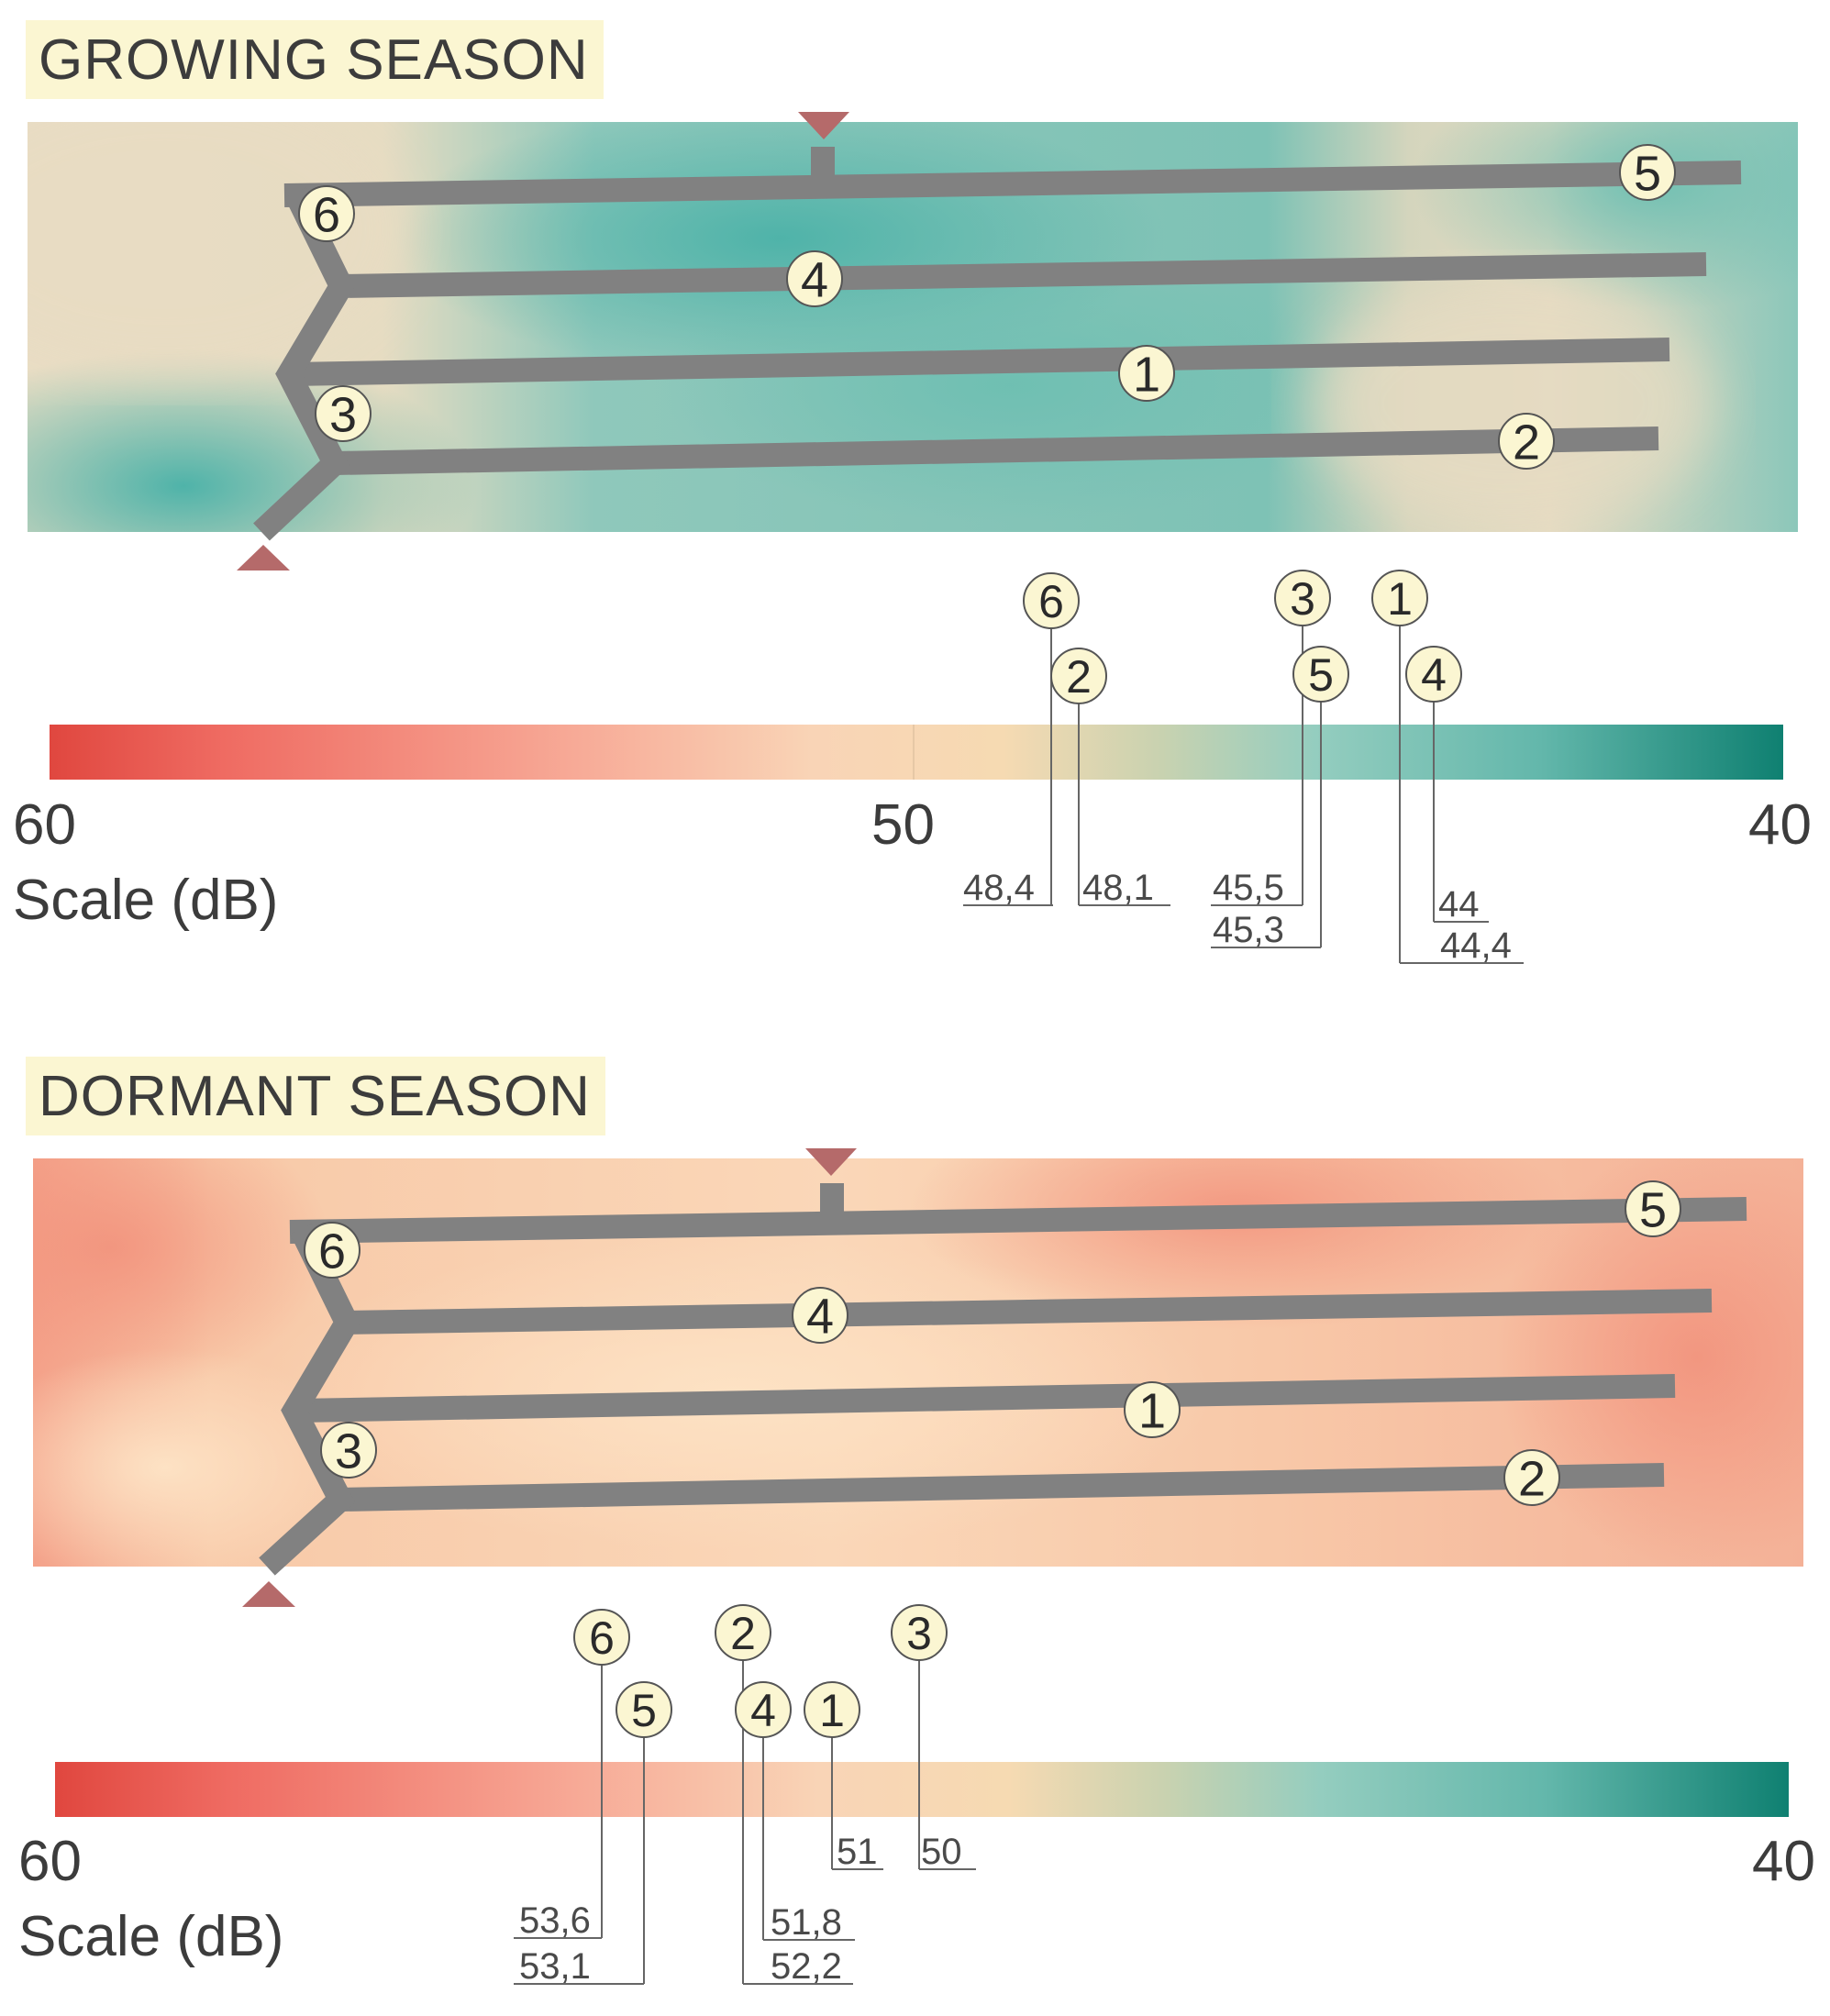 The width and height of the screenshot is (1830, 2016). Describe the element at coordinates (1248, 930) in the screenshot. I see `marker-value-5: 45,3` at that location.